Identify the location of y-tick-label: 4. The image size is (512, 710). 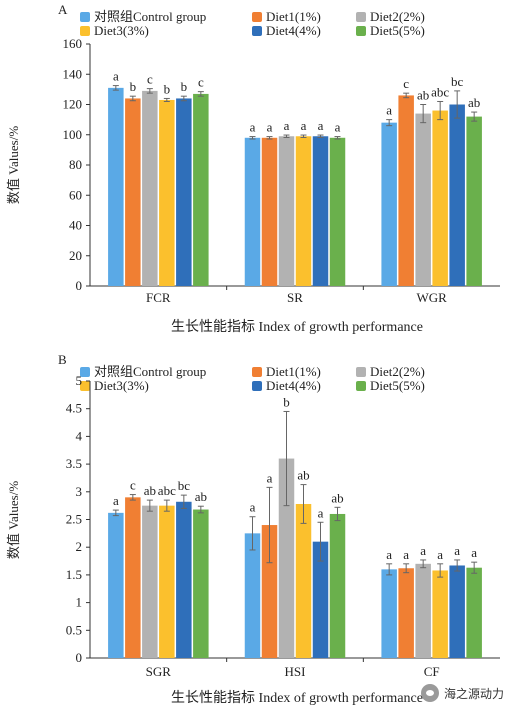
(79, 435).